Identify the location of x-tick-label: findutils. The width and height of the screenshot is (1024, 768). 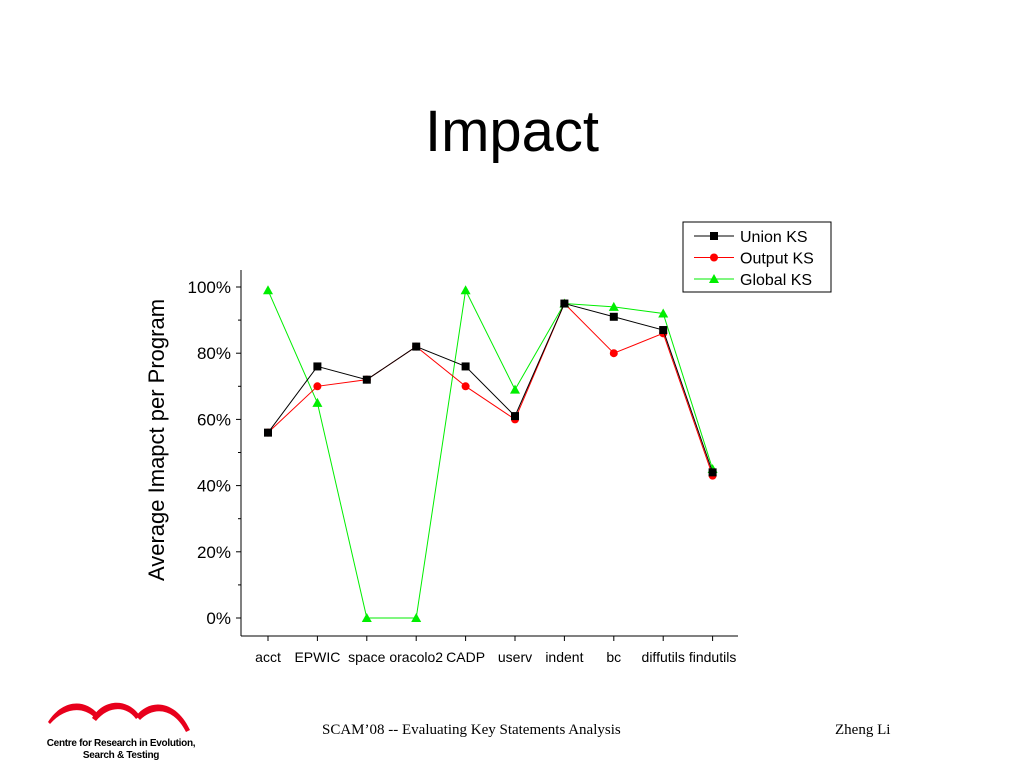
(712, 657).